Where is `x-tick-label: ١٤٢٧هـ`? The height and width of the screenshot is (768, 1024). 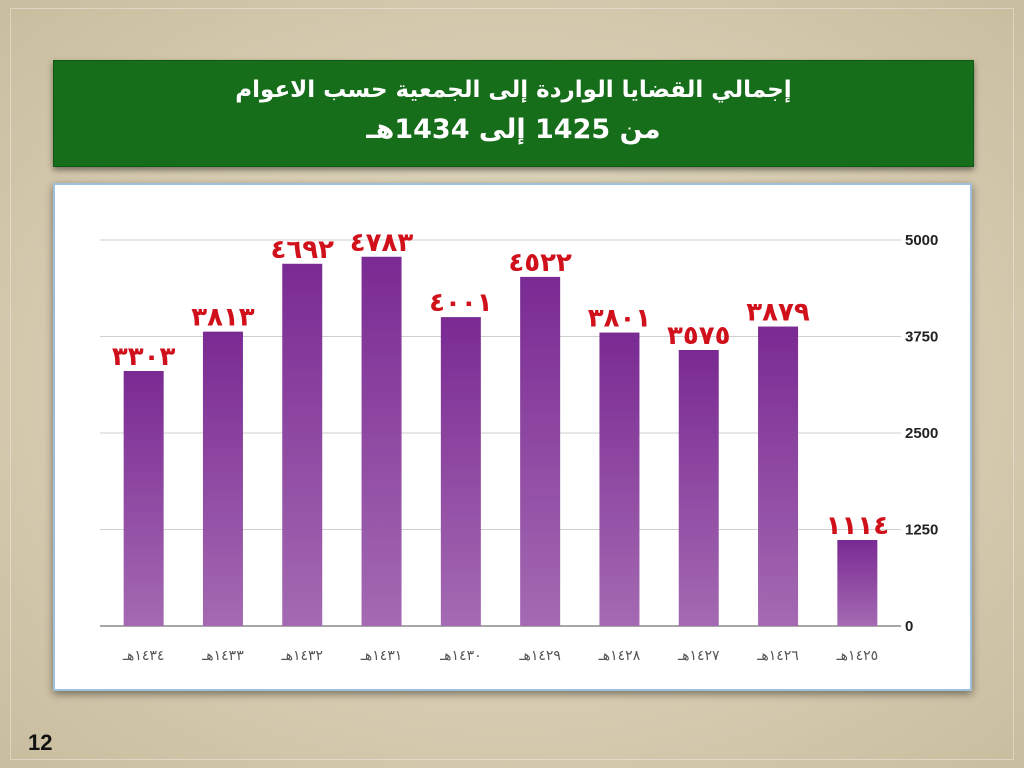
x-tick-label: ١٤٢٧هـ is located at coordinates (698, 656).